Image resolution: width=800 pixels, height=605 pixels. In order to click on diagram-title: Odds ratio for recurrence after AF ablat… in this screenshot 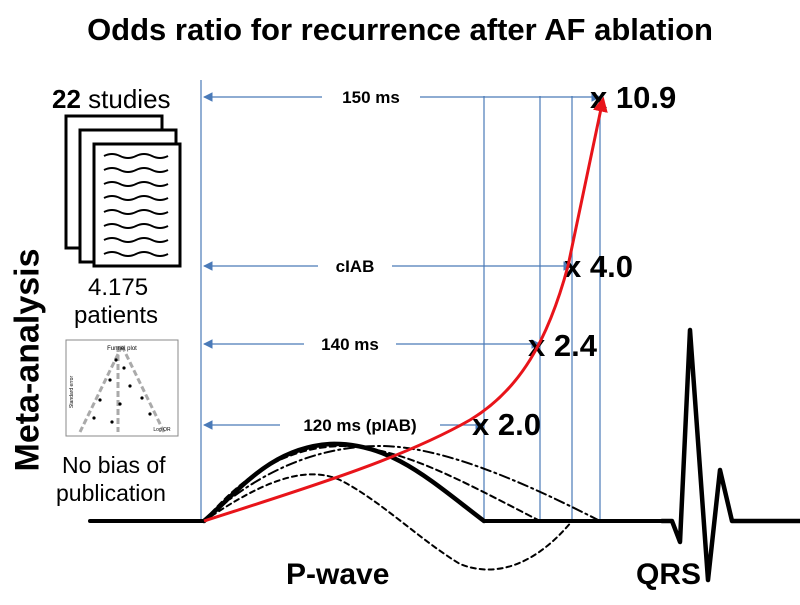, I will do `click(400, 29)`.